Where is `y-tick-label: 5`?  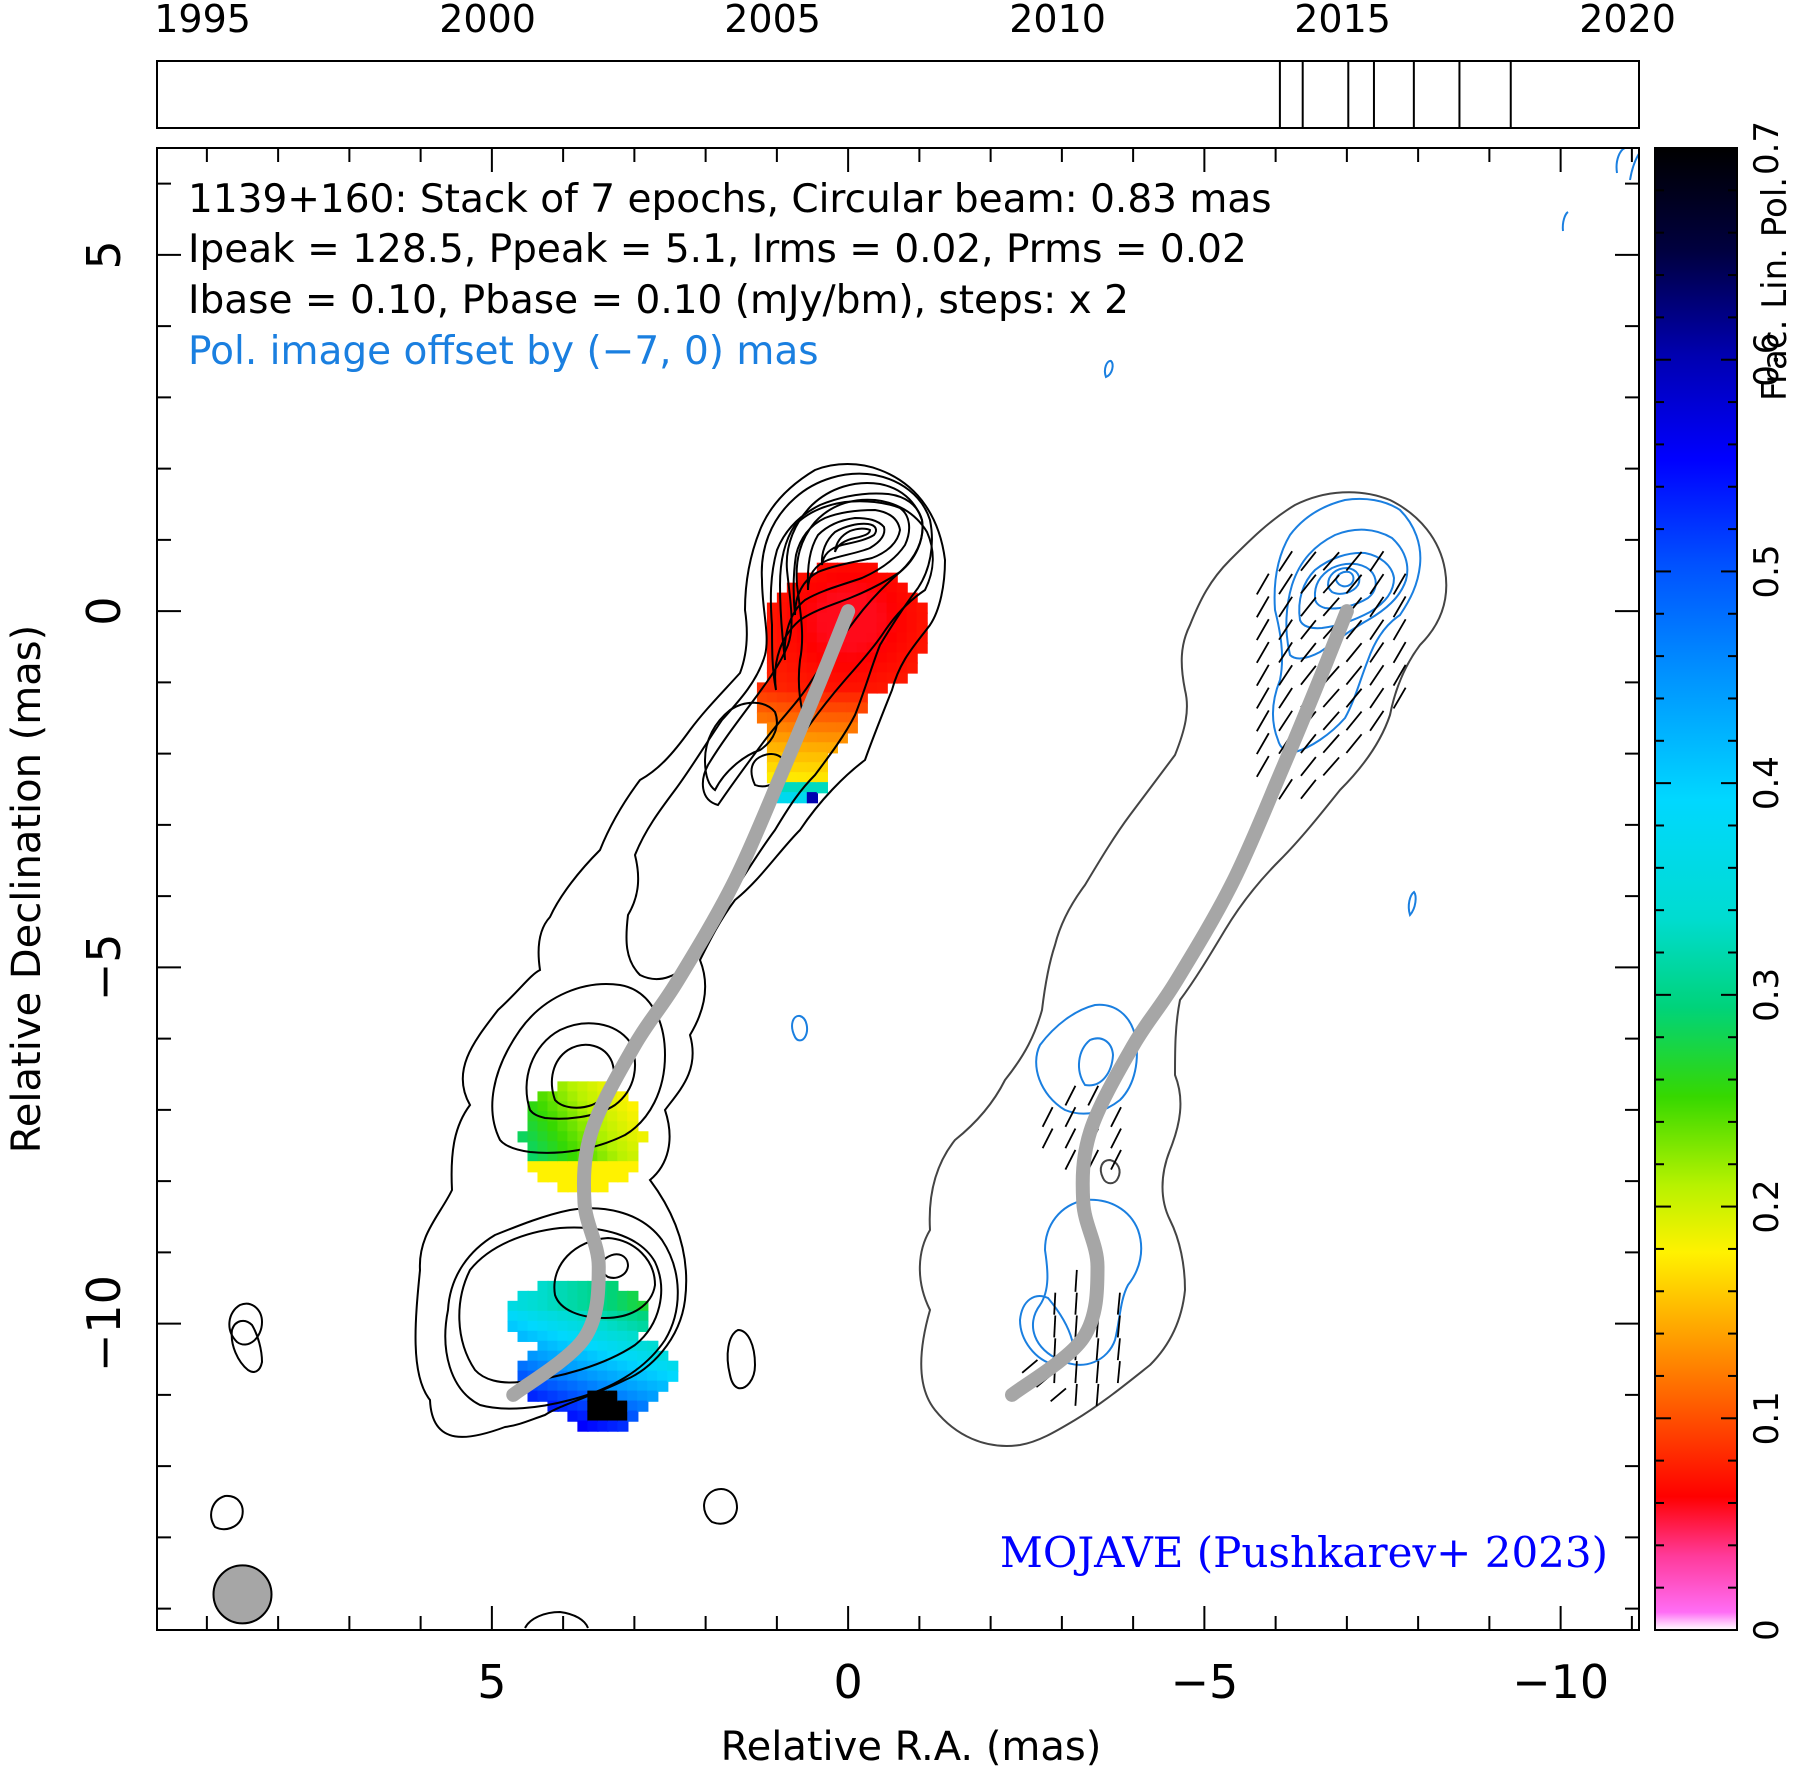
y-tick-label: 5 is located at coordinates (104, 254).